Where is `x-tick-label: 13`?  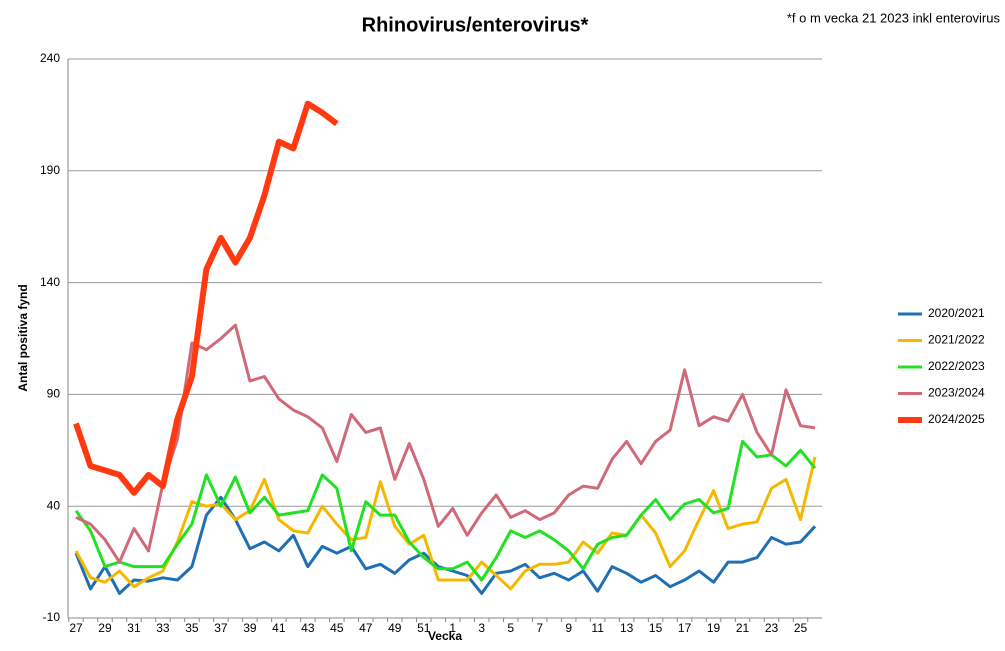 x-tick-label: 13 is located at coordinates (627, 628).